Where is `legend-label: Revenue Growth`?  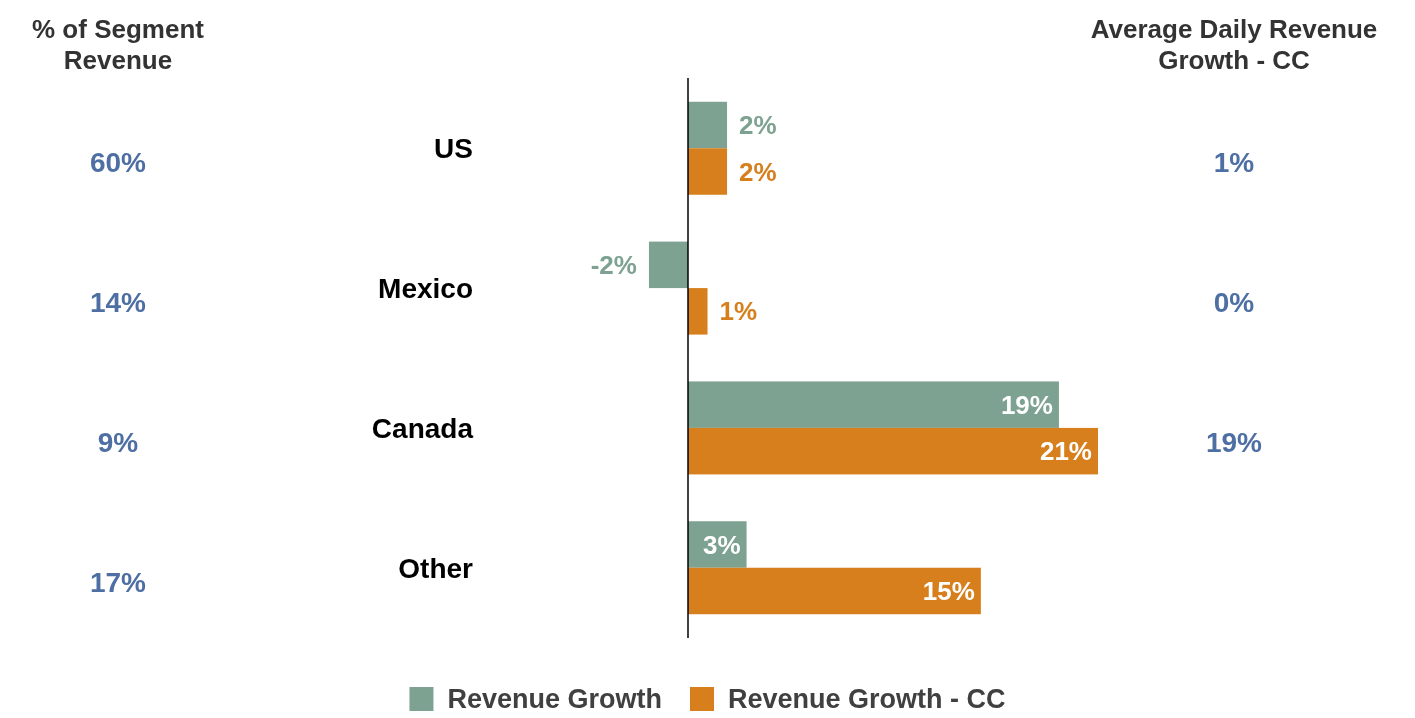 legend-label: Revenue Growth is located at coordinates (555, 699).